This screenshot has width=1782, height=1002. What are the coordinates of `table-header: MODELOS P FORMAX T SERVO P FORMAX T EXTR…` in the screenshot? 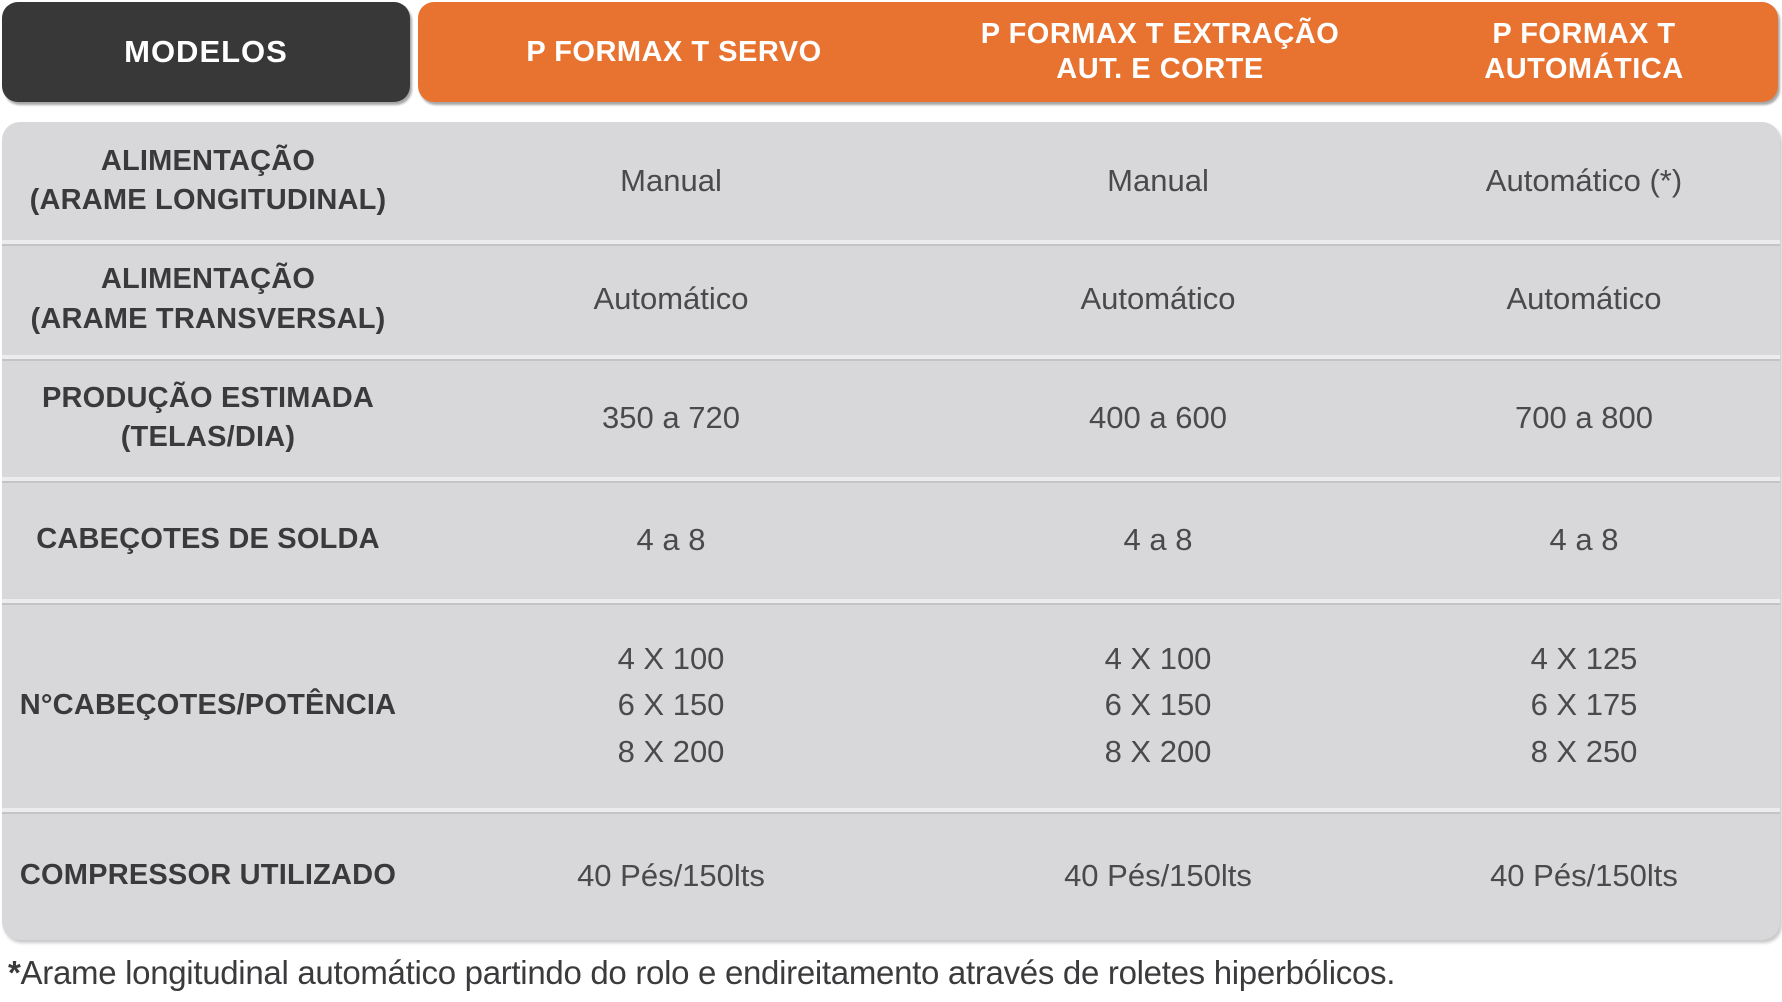 It's located at (891, 52).